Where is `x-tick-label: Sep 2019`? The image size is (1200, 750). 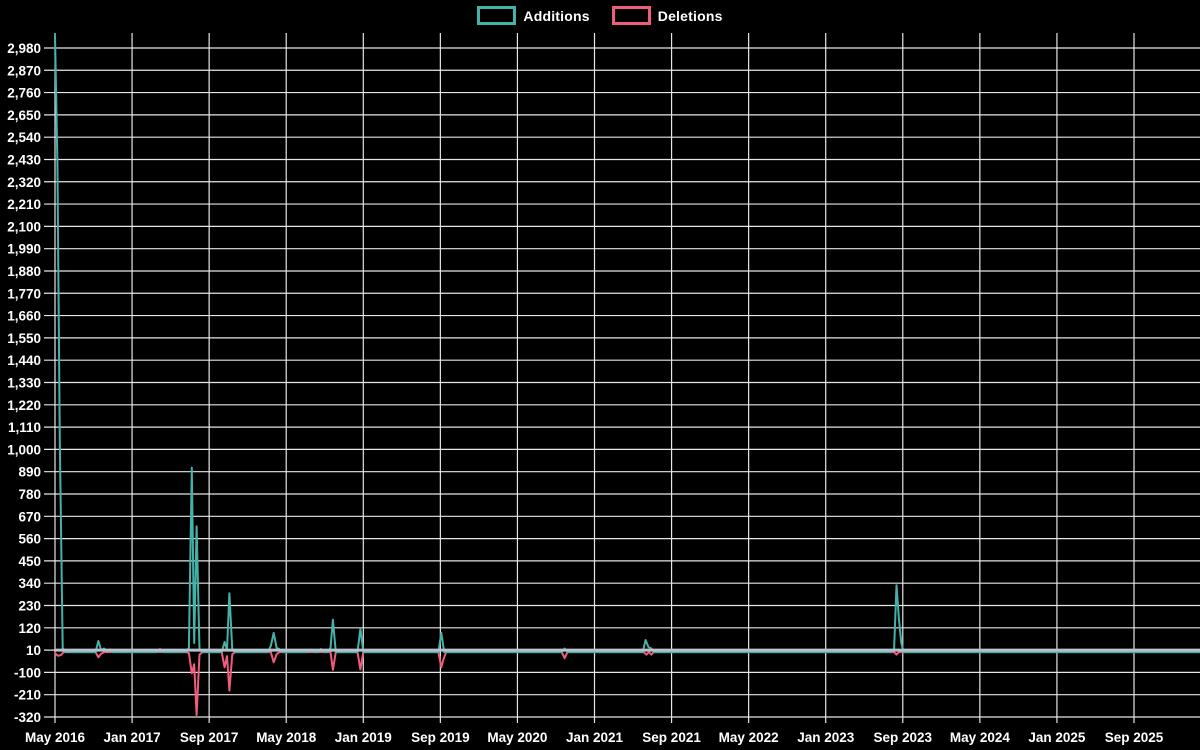
x-tick-label: Sep 2019 is located at coordinates (440, 737).